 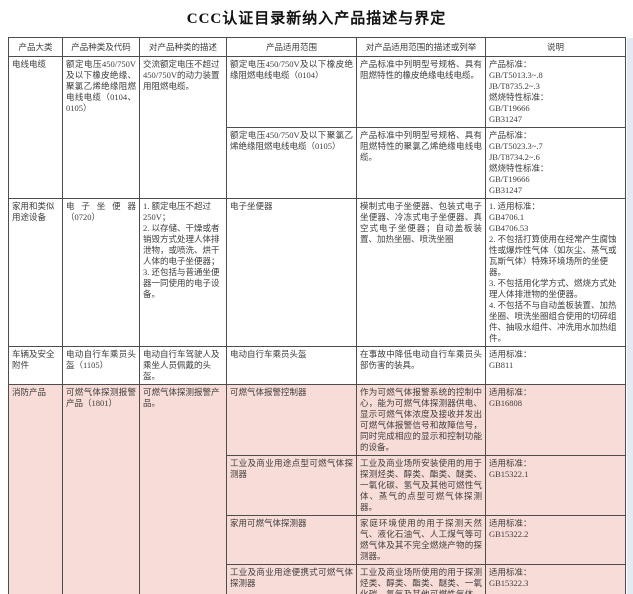 I want to click on cell-note: 适用标准： GB15322.1, so click(x=555, y=485).